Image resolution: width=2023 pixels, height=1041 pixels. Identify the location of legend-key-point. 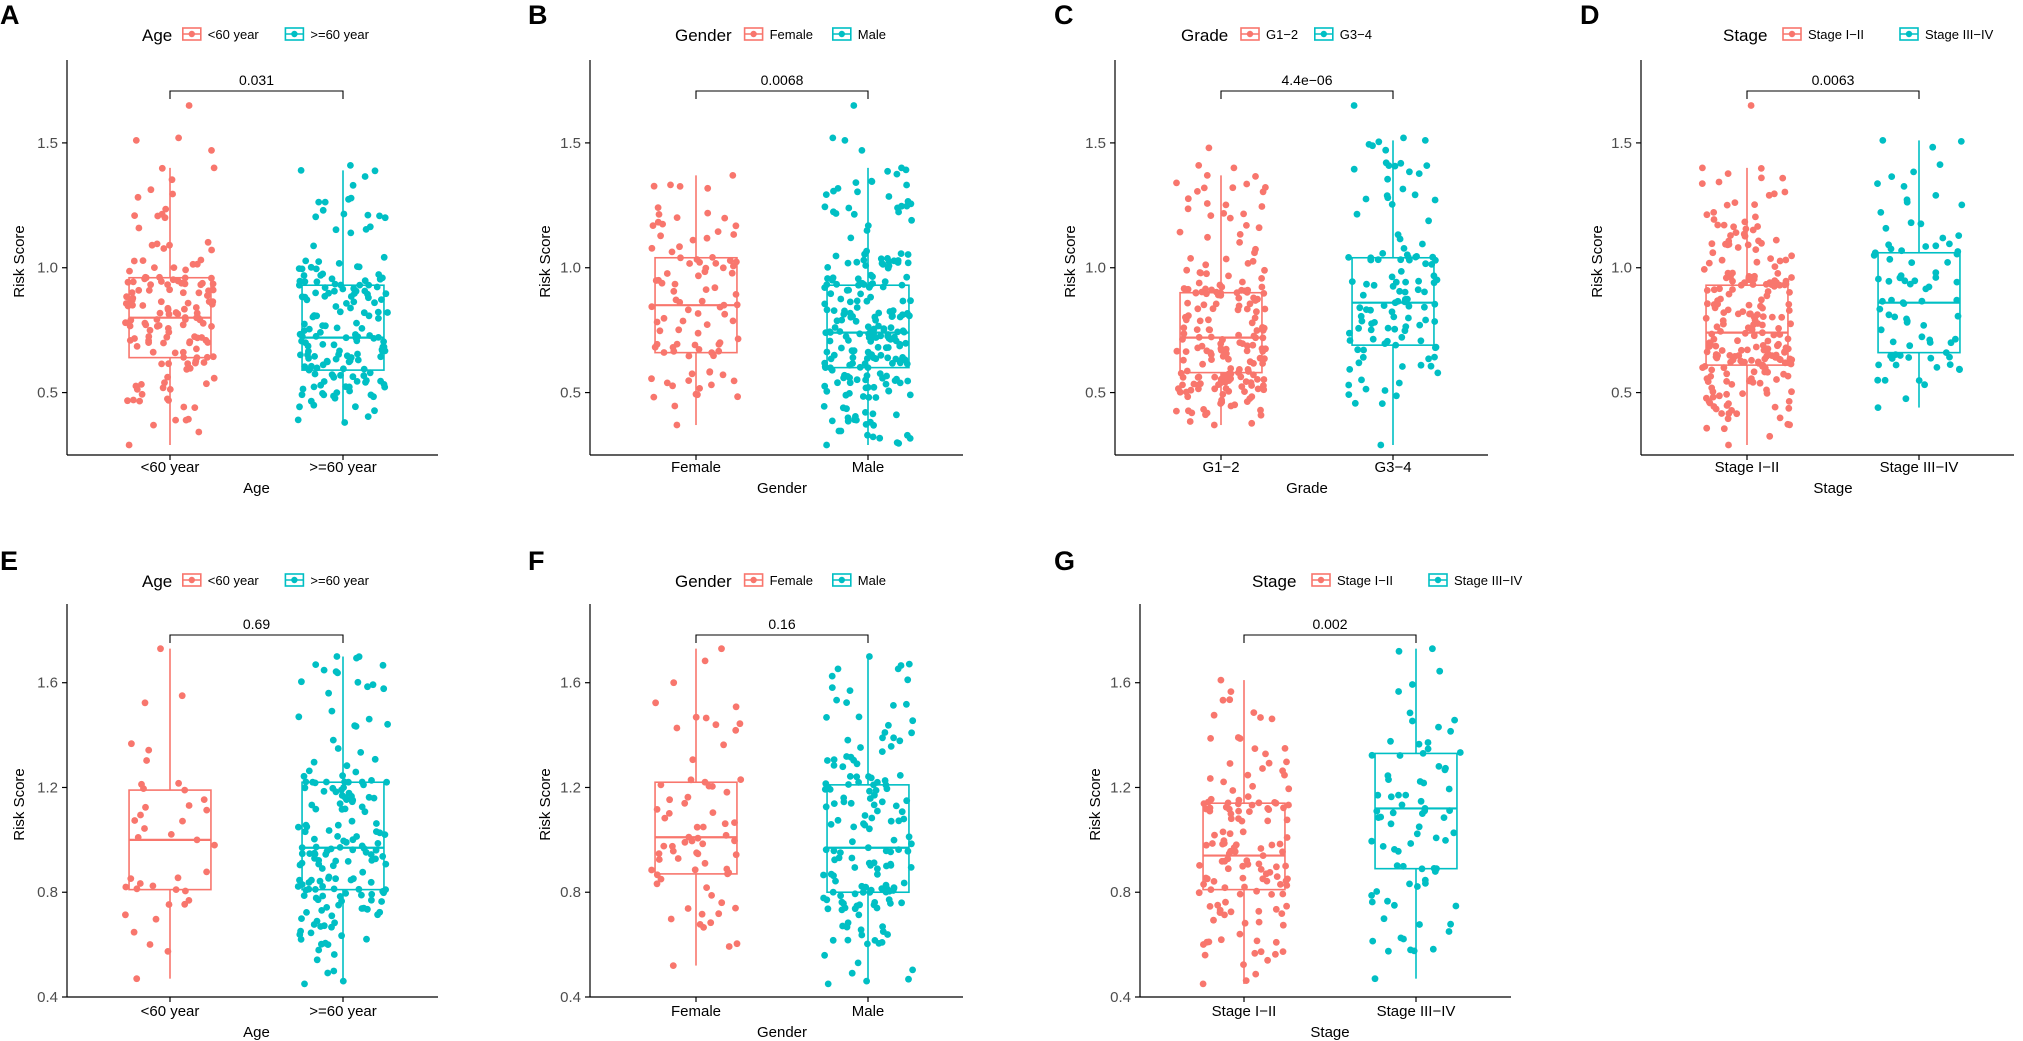
(1250, 34).